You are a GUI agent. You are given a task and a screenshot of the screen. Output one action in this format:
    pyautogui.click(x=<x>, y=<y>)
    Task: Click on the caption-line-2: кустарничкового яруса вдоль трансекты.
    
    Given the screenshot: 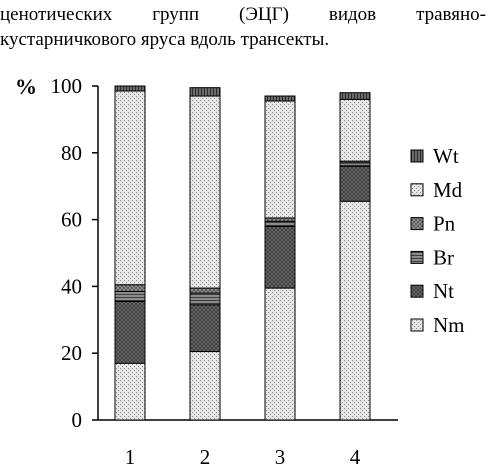 What is the action you would take?
    pyautogui.click(x=165, y=39)
    